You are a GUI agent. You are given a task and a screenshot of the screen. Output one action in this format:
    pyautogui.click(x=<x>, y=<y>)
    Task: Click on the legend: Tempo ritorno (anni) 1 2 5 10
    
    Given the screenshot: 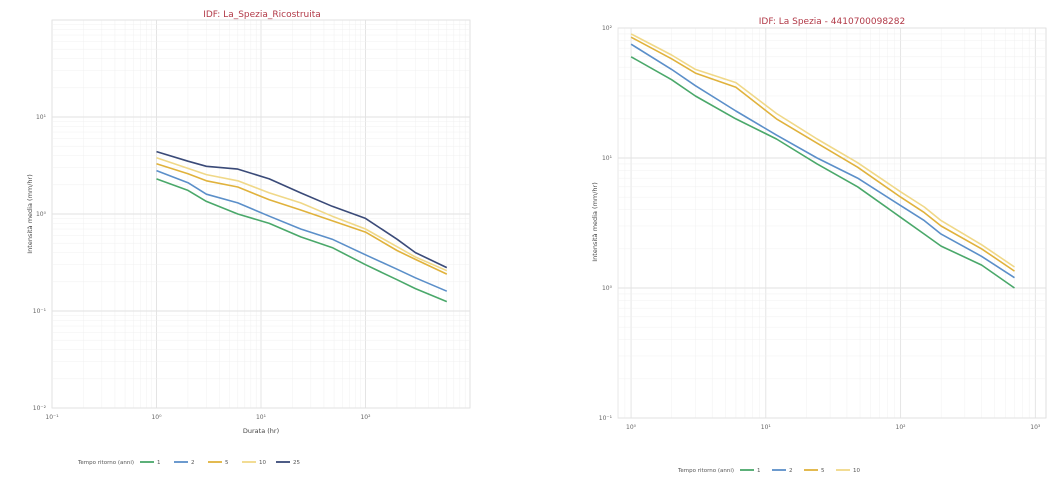 What is the action you would take?
    pyautogui.click(x=769, y=471)
    